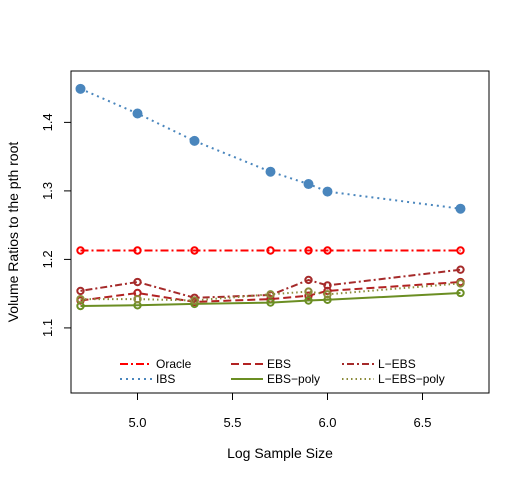 Image resolution: width=526 pixels, height=482 pixels. I want to click on legend-label: Oracle, so click(174, 364).